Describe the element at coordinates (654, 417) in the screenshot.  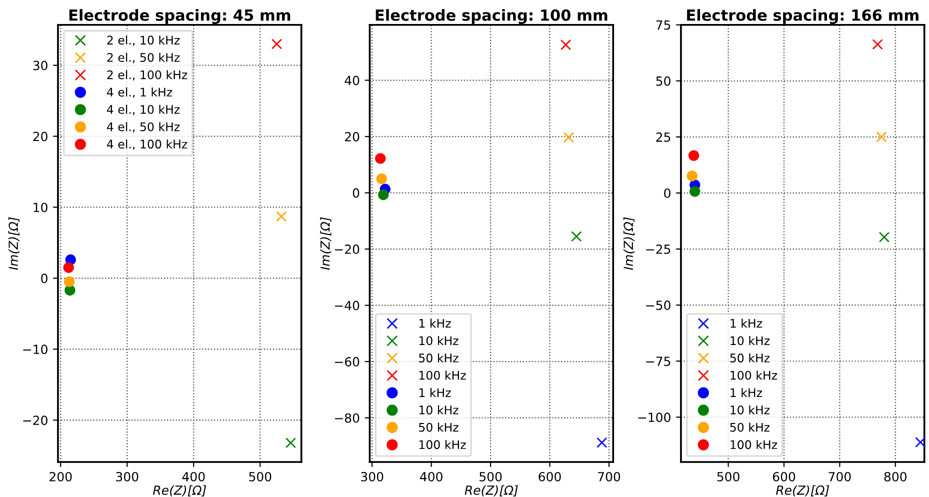
I see `y-tick-label: −100` at that location.